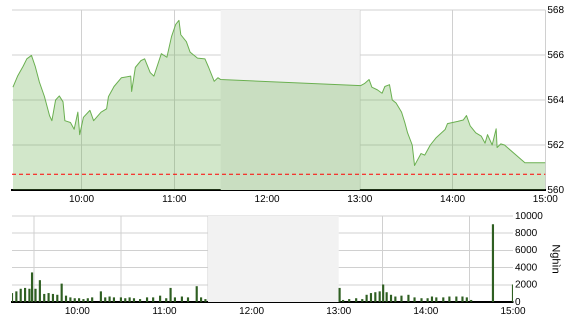 Image resolution: width=570 pixels, height=320 pixels. What do you see at coordinates (526, 285) in the screenshot?
I see `y-tick-label: 2000` at bounding box center [526, 285].